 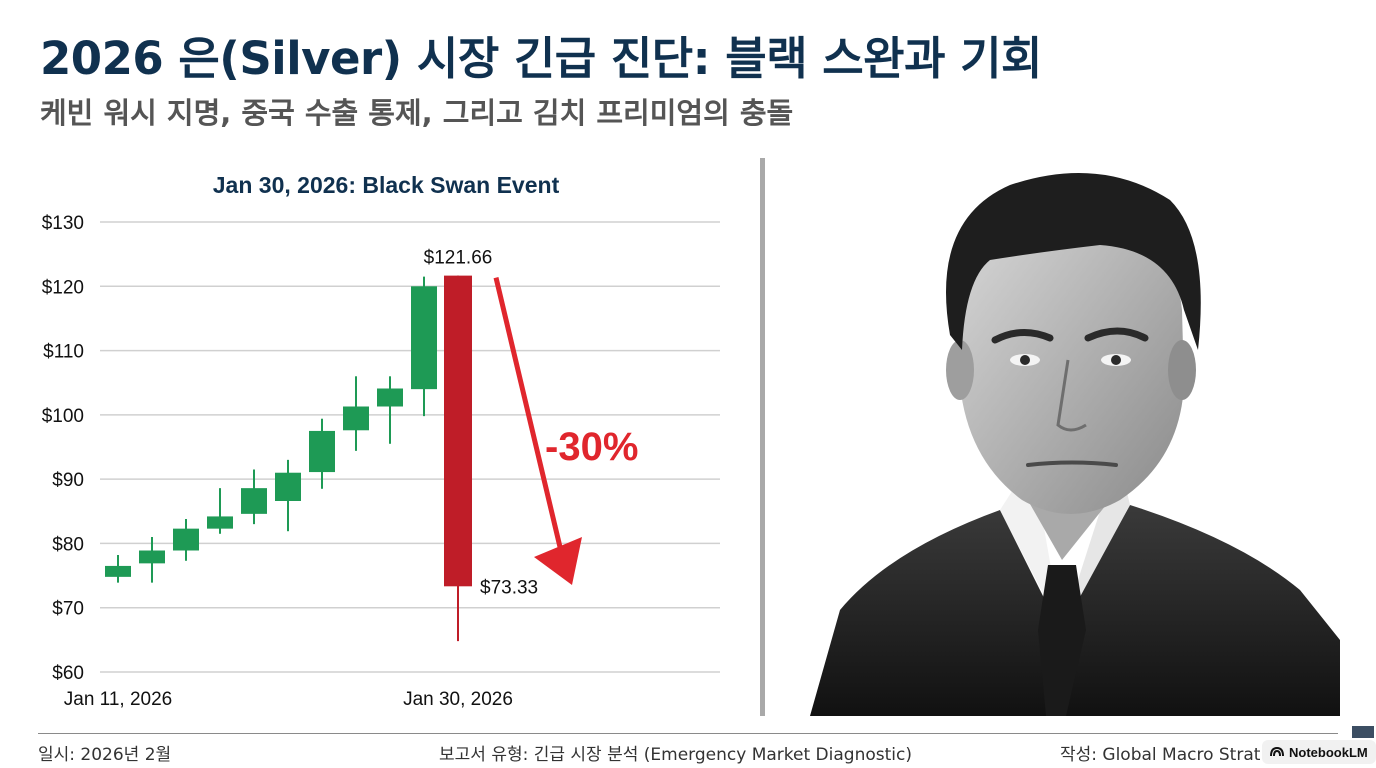 What do you see at coordinates (68, 480) in the screenshot?
I see `y-tick-label: $90` at bounding box center [68, 480].